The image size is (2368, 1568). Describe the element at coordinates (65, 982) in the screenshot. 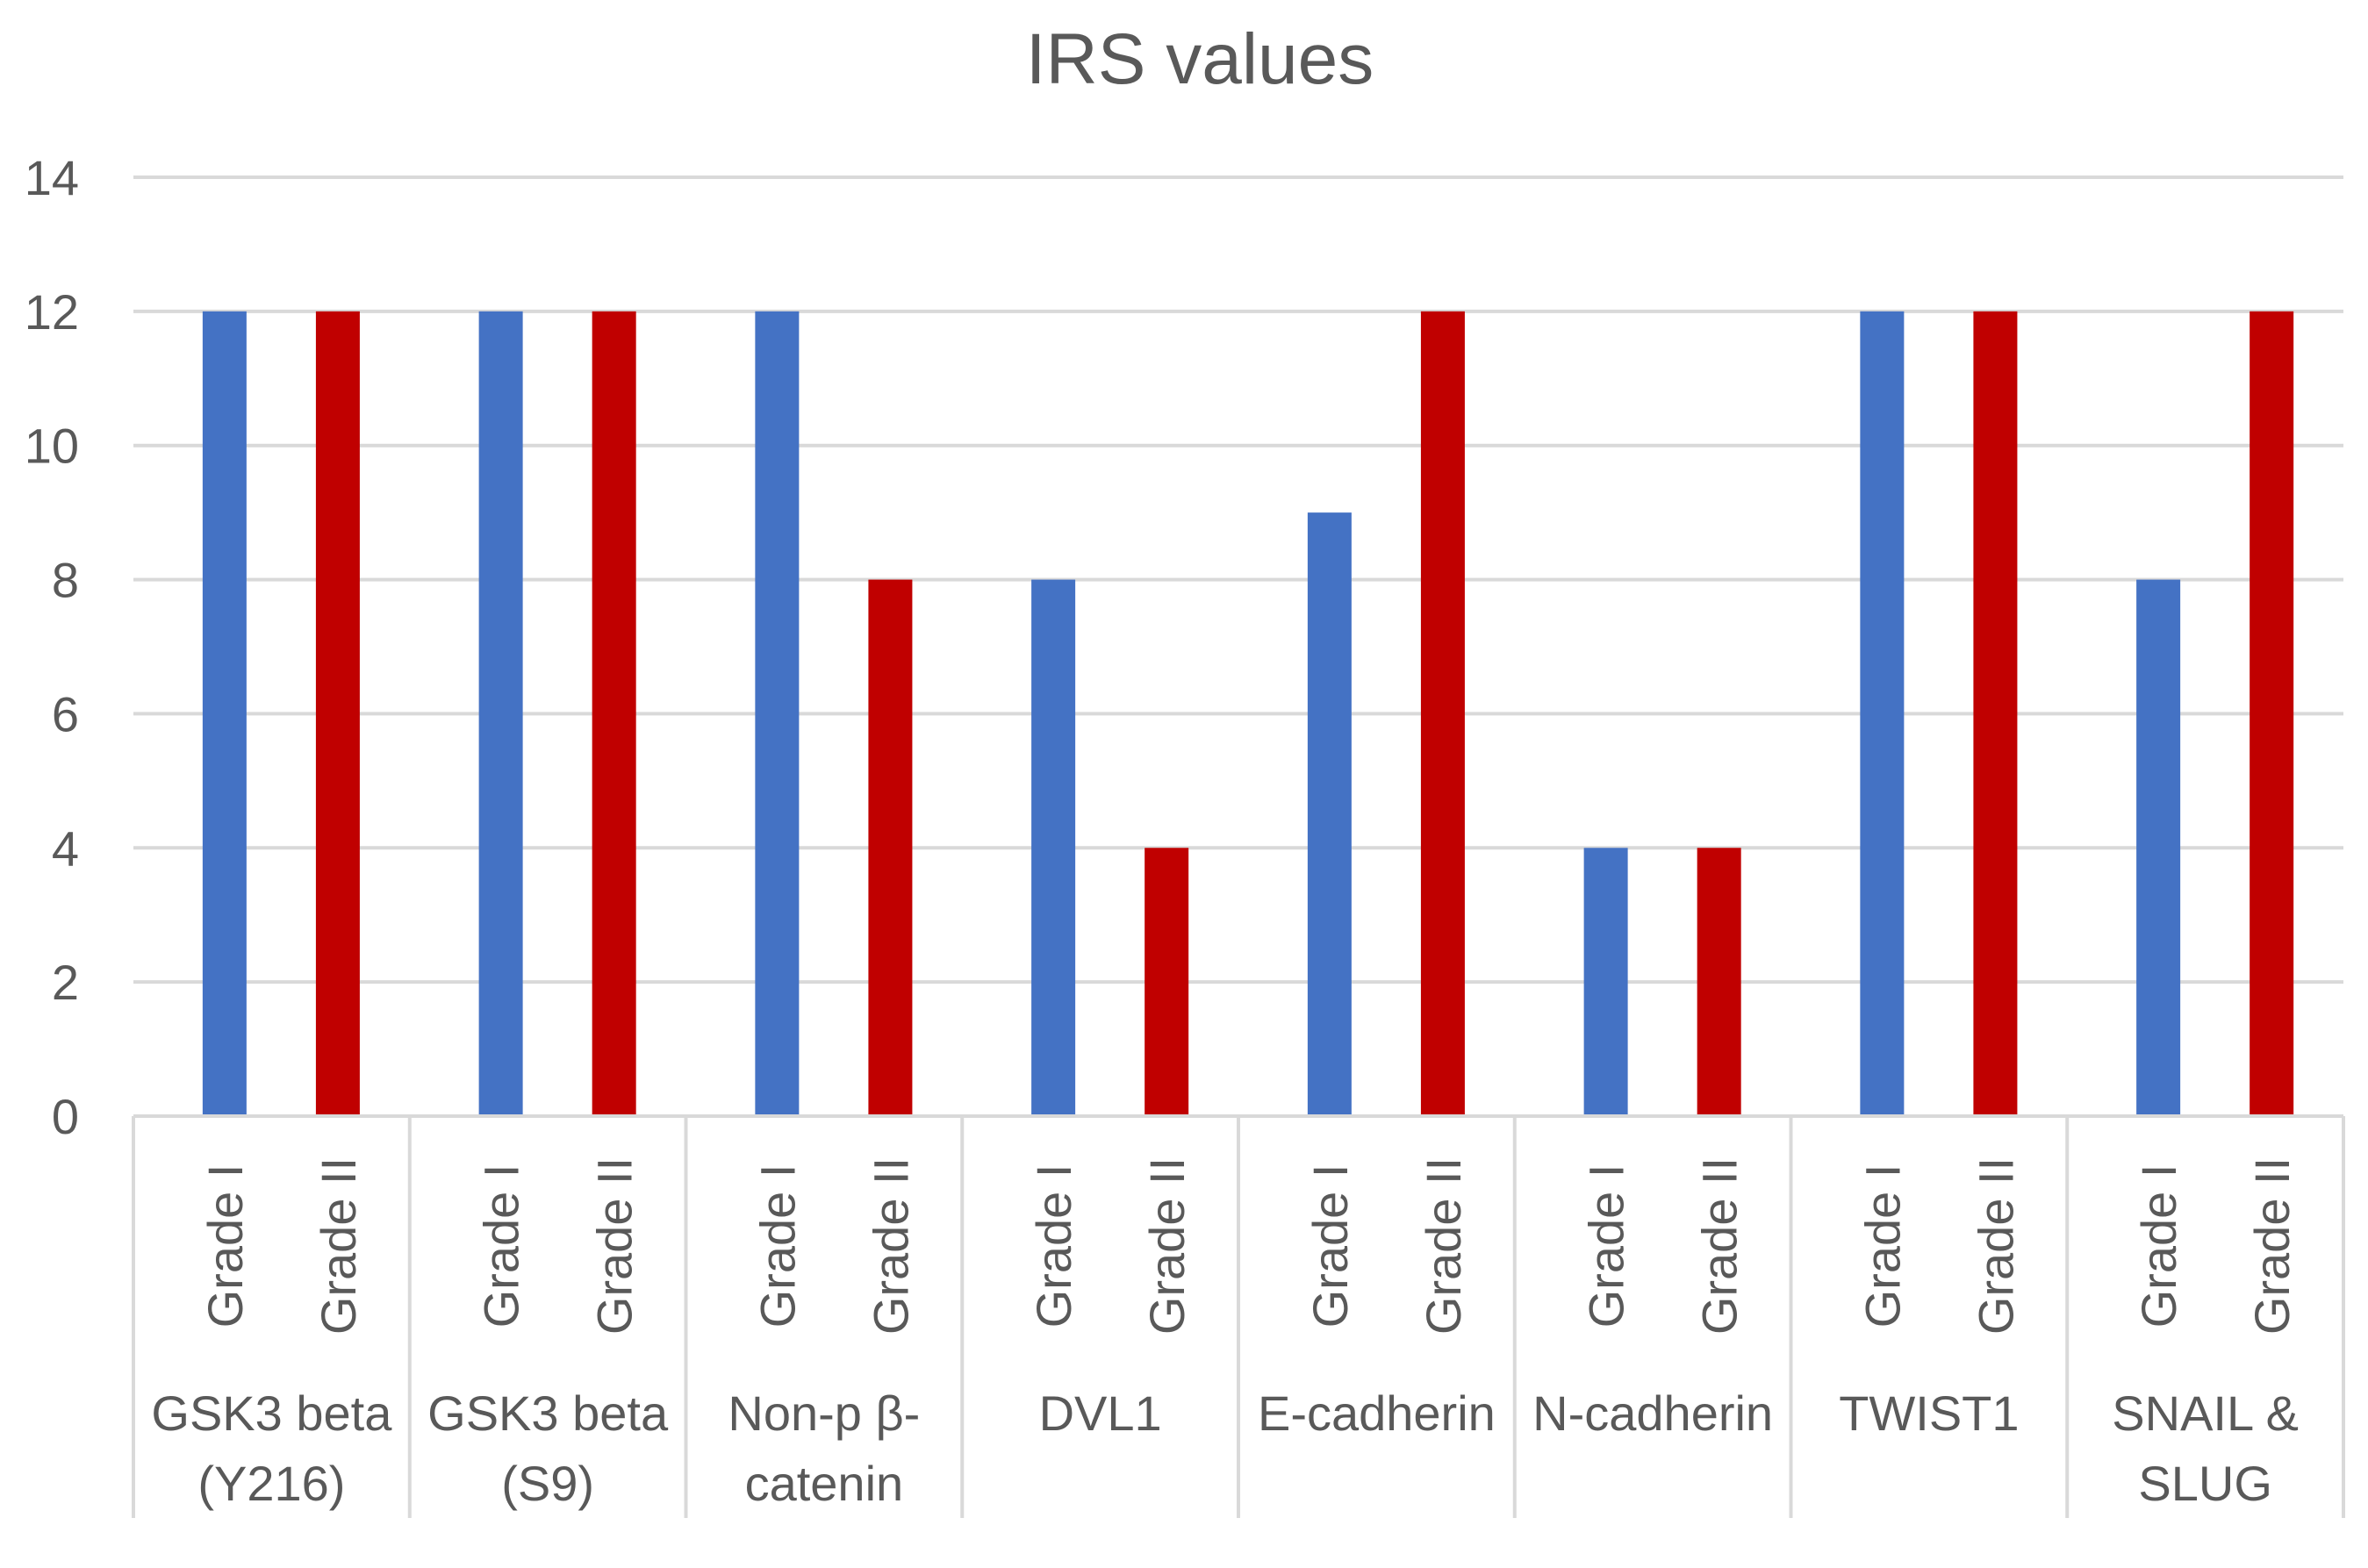

I see `y-tick-label: 2` at that location.